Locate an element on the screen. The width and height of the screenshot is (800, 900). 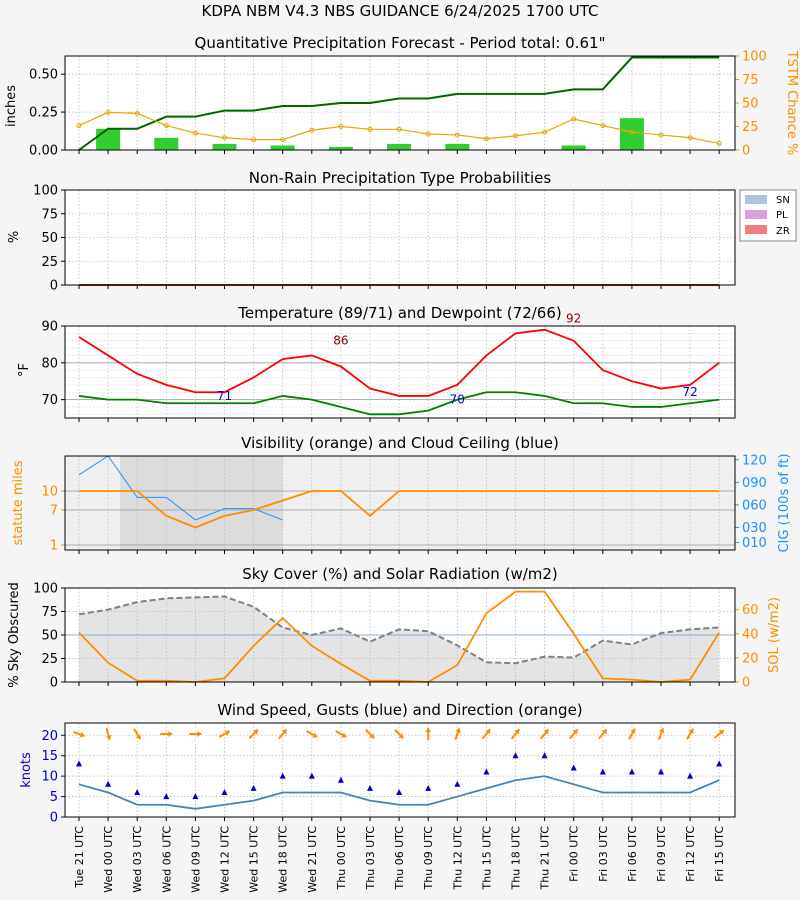
x-tick-label: Wed 12 UTC is located at coordinates (225, 859).